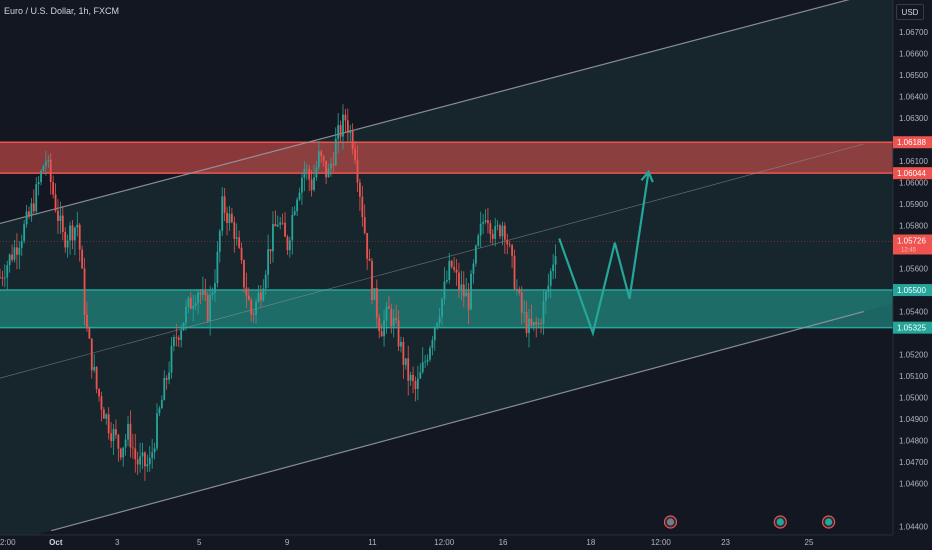  I want to click on last-price-tag, so click(912, 244).